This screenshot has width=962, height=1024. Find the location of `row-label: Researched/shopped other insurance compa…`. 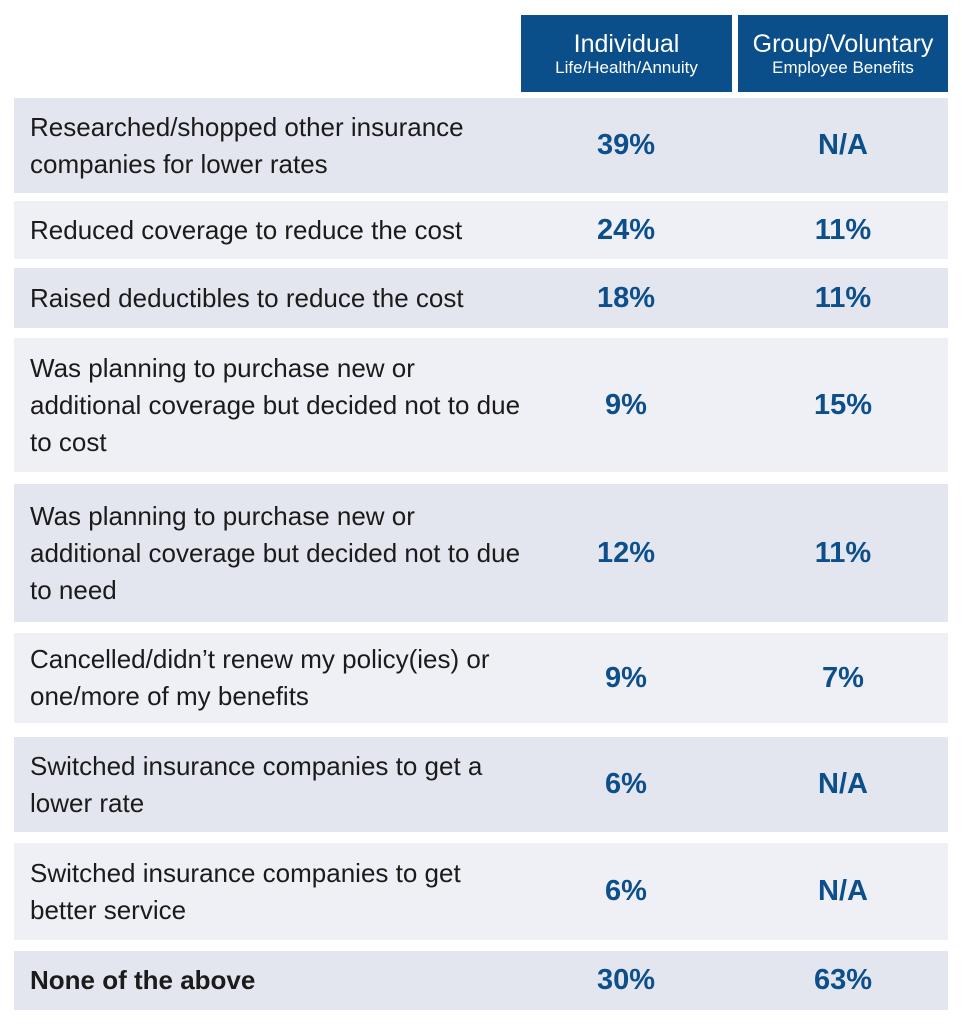

row-label: Researched/shopped other insurance compa… is located at coordinates (247, 145).